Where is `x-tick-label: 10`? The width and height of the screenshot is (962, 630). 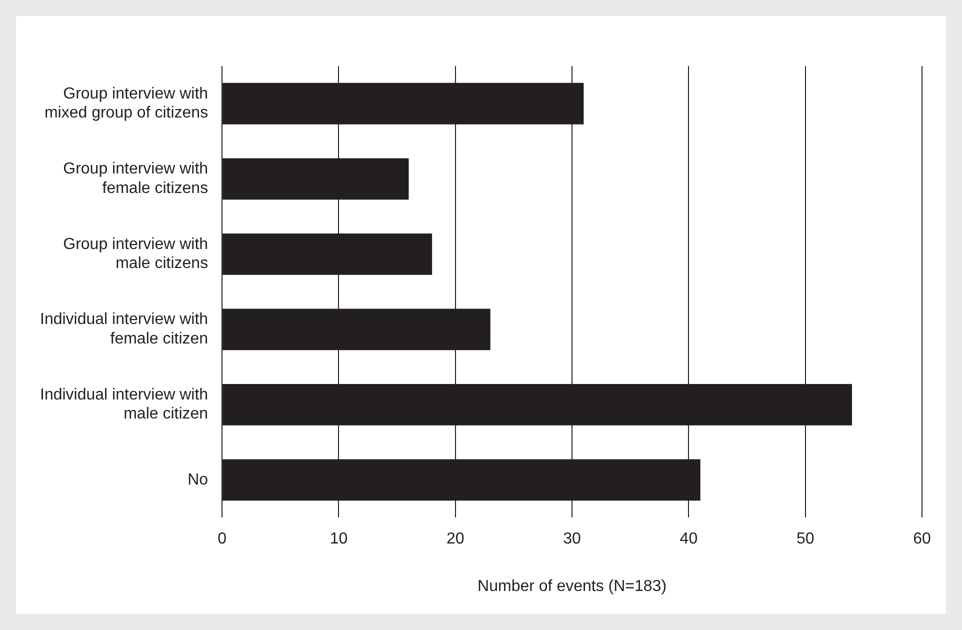 x-tick-label: 10 is located at coordinates (339, 539).